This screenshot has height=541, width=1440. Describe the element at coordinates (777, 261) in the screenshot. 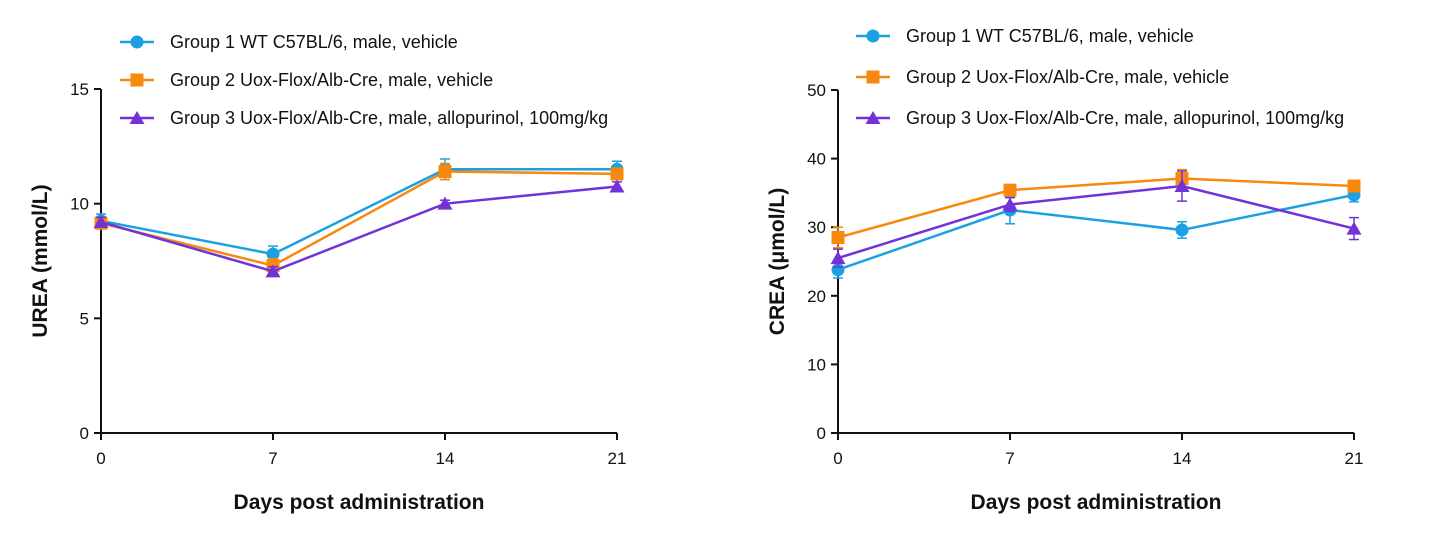

I see `y-axis-title: CREA (μmol/L)` at that location.